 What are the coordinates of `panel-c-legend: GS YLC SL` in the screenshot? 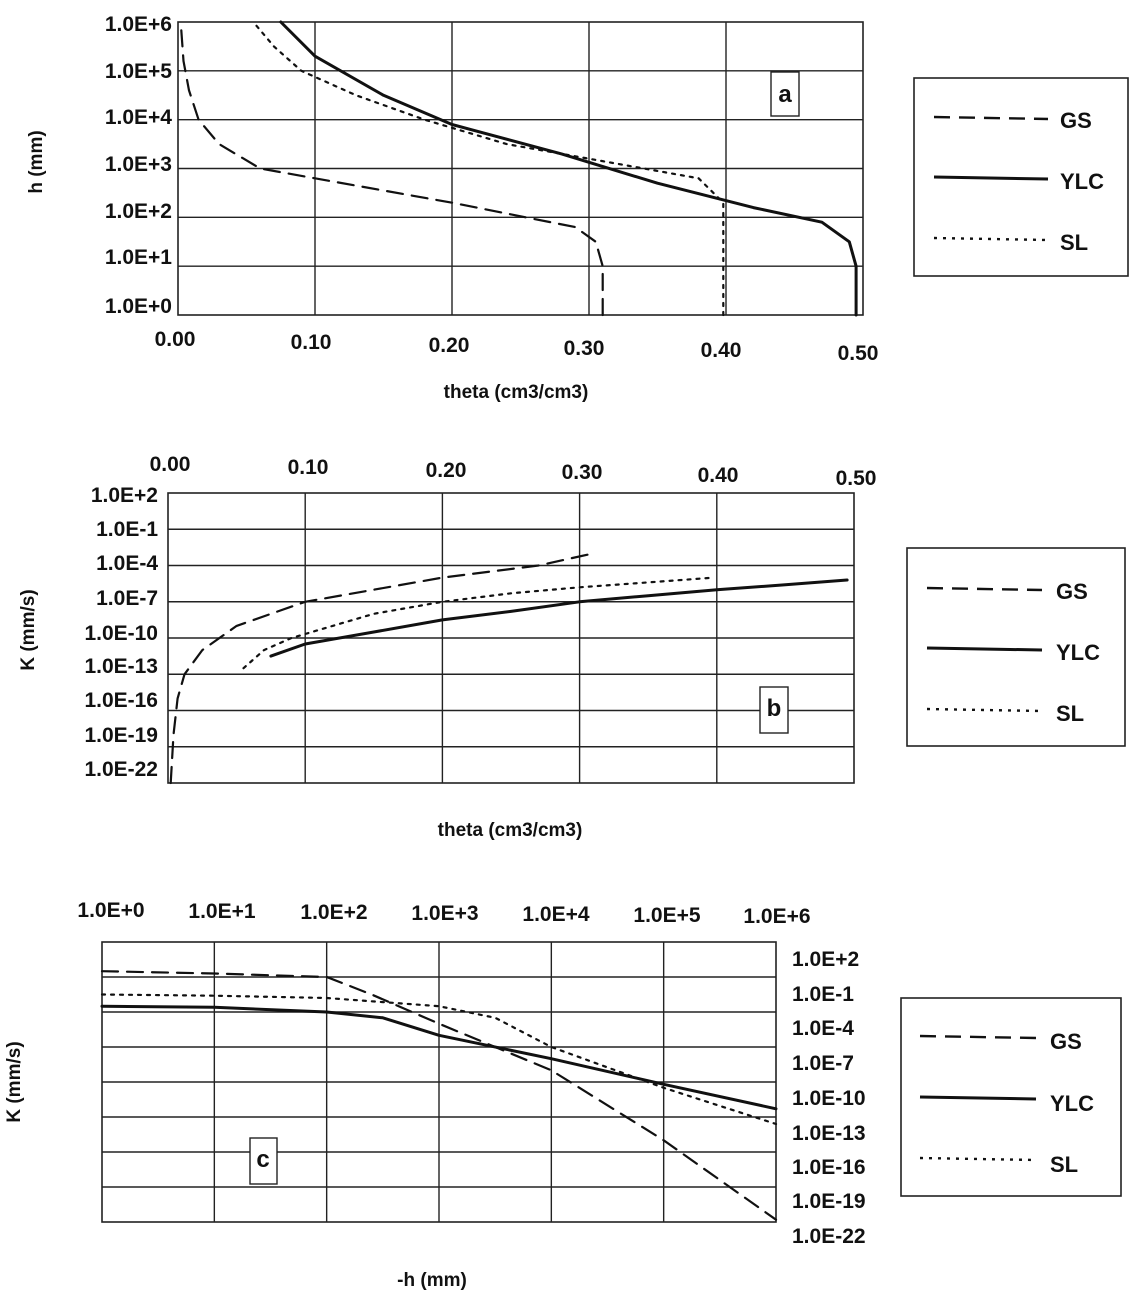 It's located at (1011, 1097).